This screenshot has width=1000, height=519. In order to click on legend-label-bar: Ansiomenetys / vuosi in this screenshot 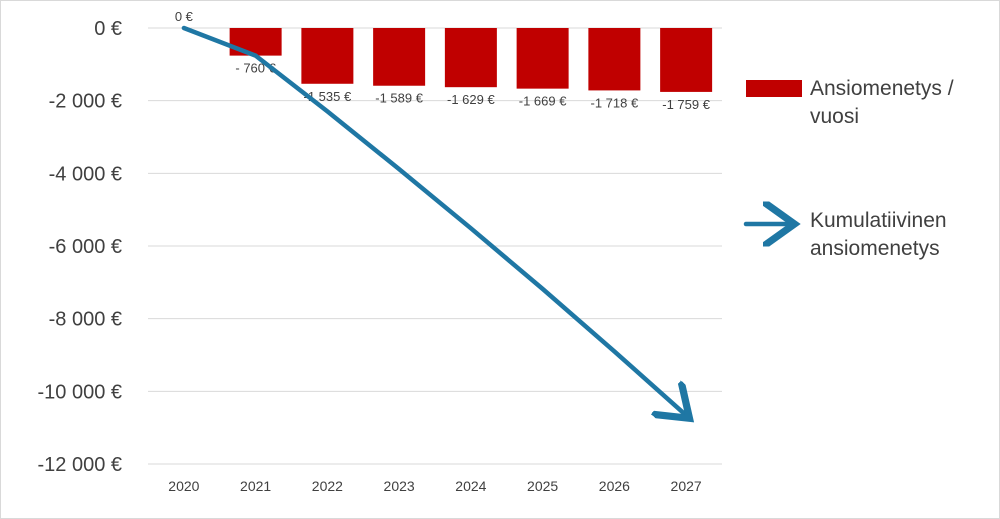, I will do `click(882, 102)`.